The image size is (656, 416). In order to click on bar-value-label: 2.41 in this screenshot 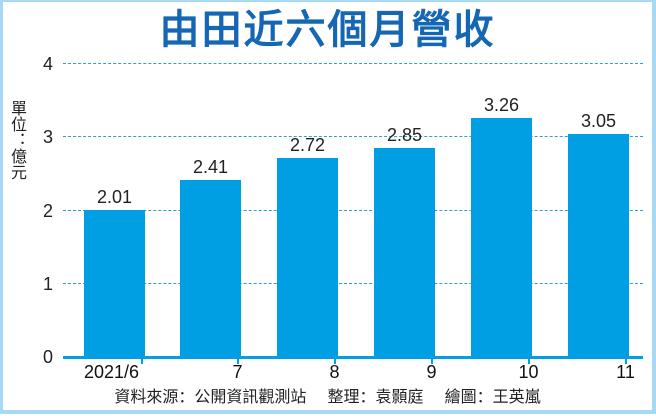, I will do `click(211, 167)`.